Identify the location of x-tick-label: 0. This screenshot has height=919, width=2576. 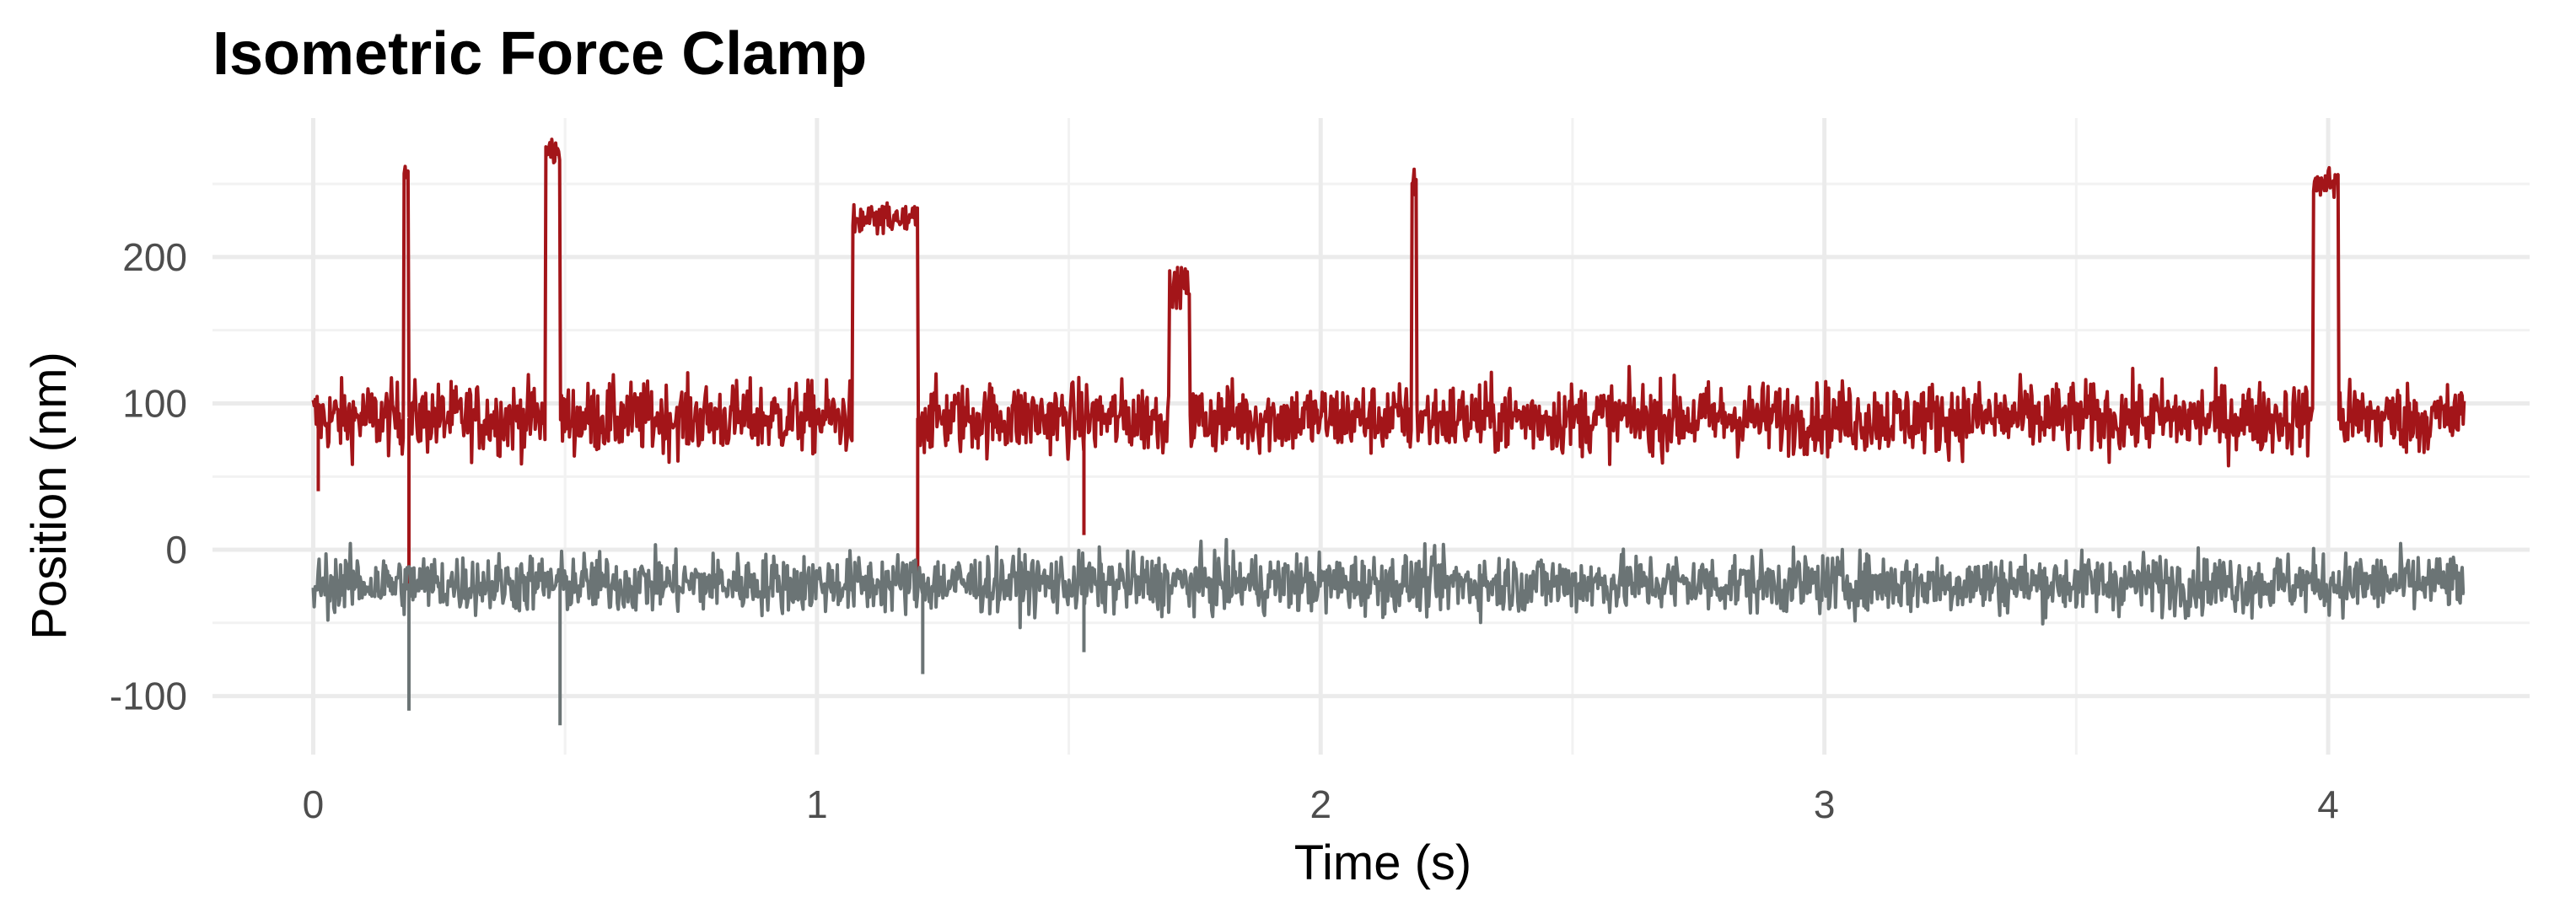
(314, 804).